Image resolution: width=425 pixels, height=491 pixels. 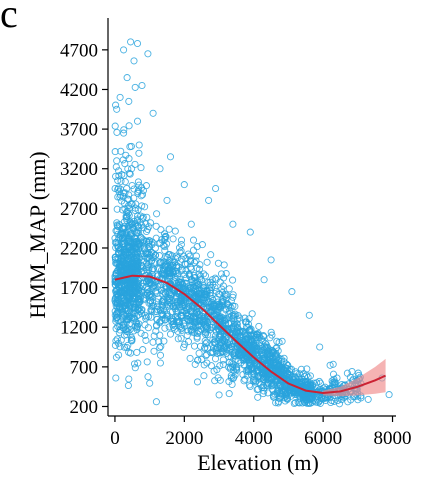 What do you see at coordinates (184, 438) in the screenshot?
I see `x-tick-label: 2000` at bounding box center [184, 438].